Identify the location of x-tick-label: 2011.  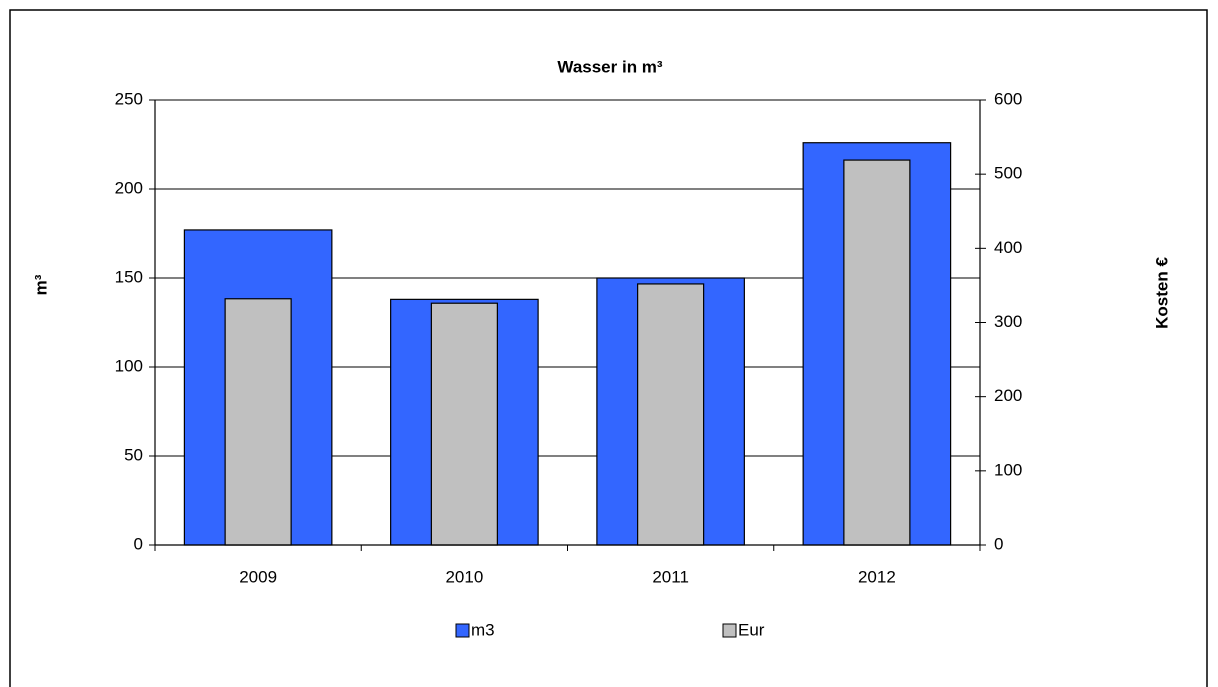
(670, 576).